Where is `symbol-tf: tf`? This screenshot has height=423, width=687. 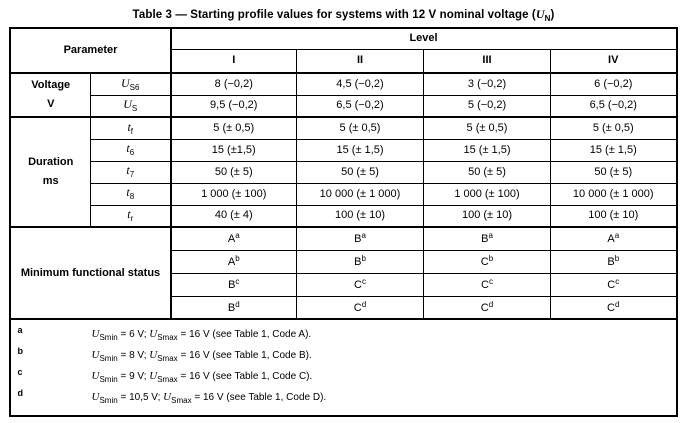
symbol-tf: tf is located at coordinates (130, 128).